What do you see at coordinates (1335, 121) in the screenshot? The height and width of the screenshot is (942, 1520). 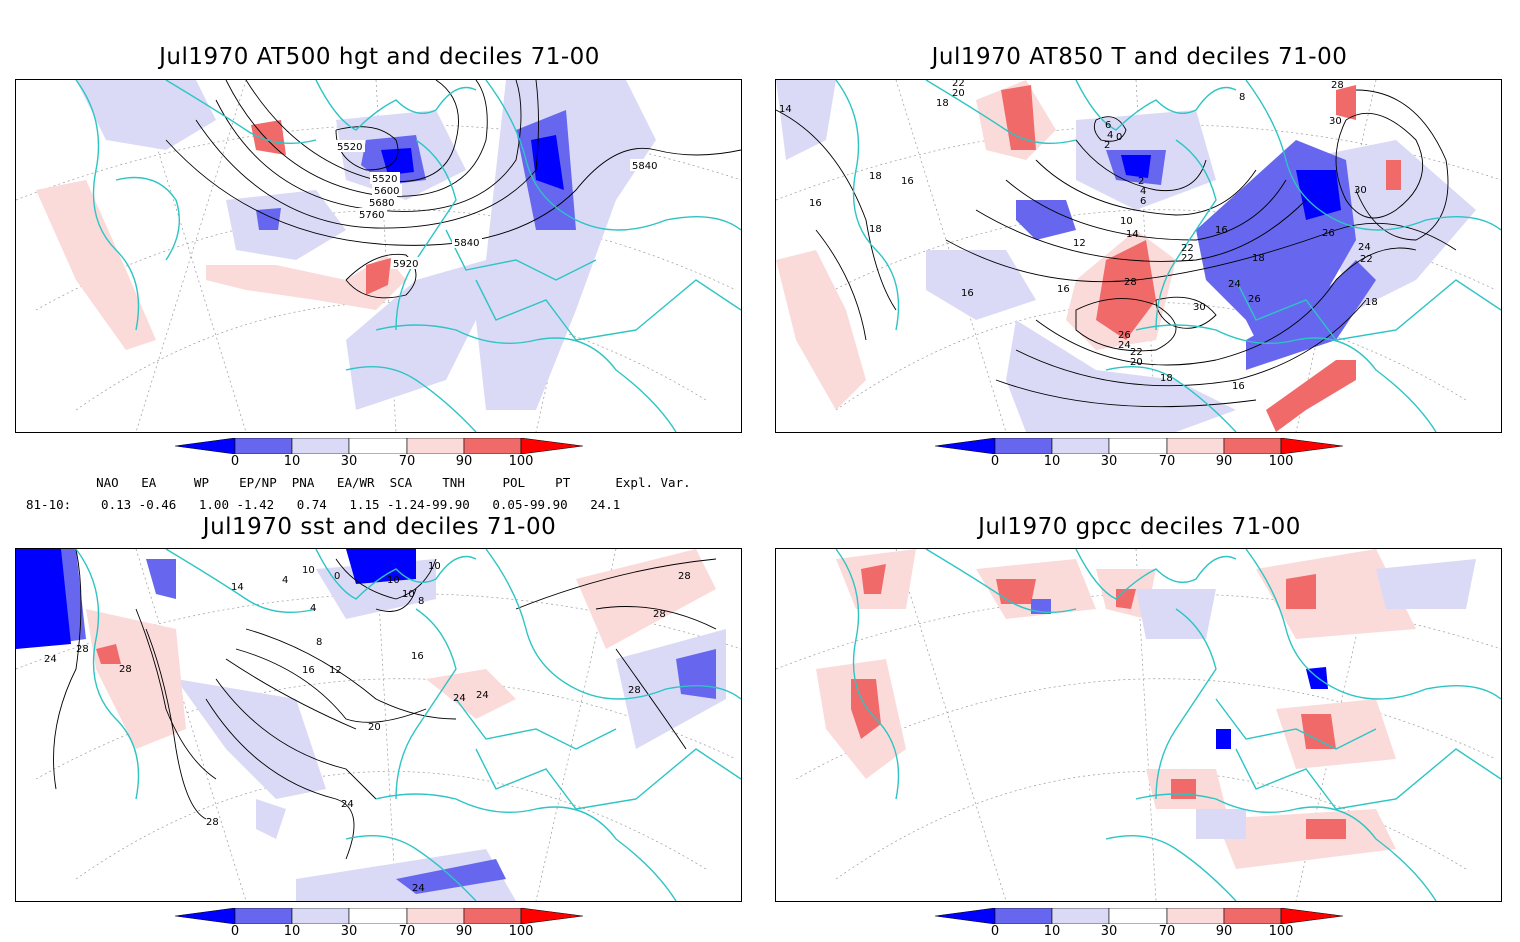 I see `contour-label: 30` at bounding box center [1335, 121].